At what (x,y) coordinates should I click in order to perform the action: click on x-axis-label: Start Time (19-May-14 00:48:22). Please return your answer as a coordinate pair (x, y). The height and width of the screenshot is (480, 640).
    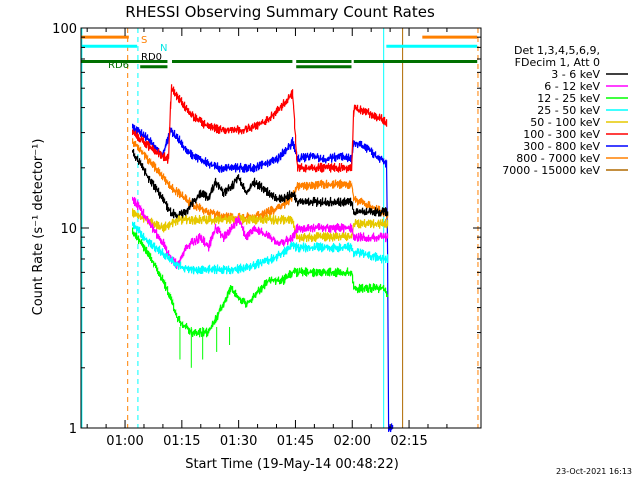
    Looking at the image, I should click on (292, 464).